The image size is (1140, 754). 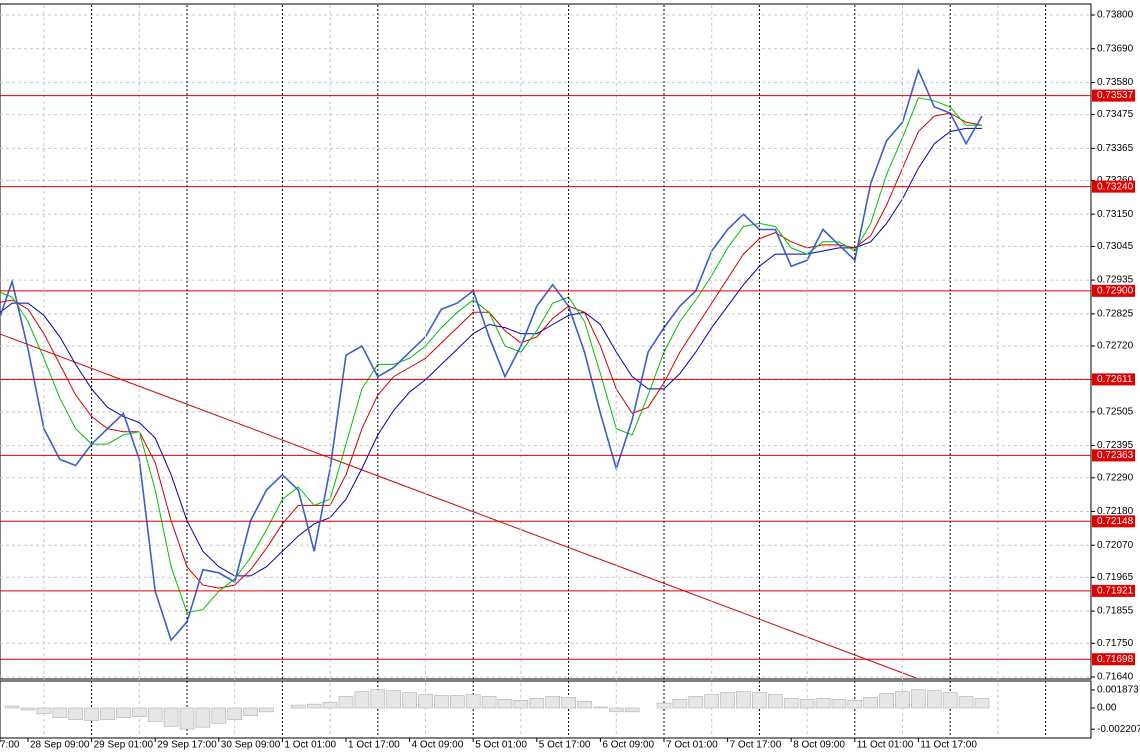 What do you see at coordinates (565, 745) in the screenshot?
I see `x-tick-label: 5 Oct 17:00` at bounding box center [565, 745].